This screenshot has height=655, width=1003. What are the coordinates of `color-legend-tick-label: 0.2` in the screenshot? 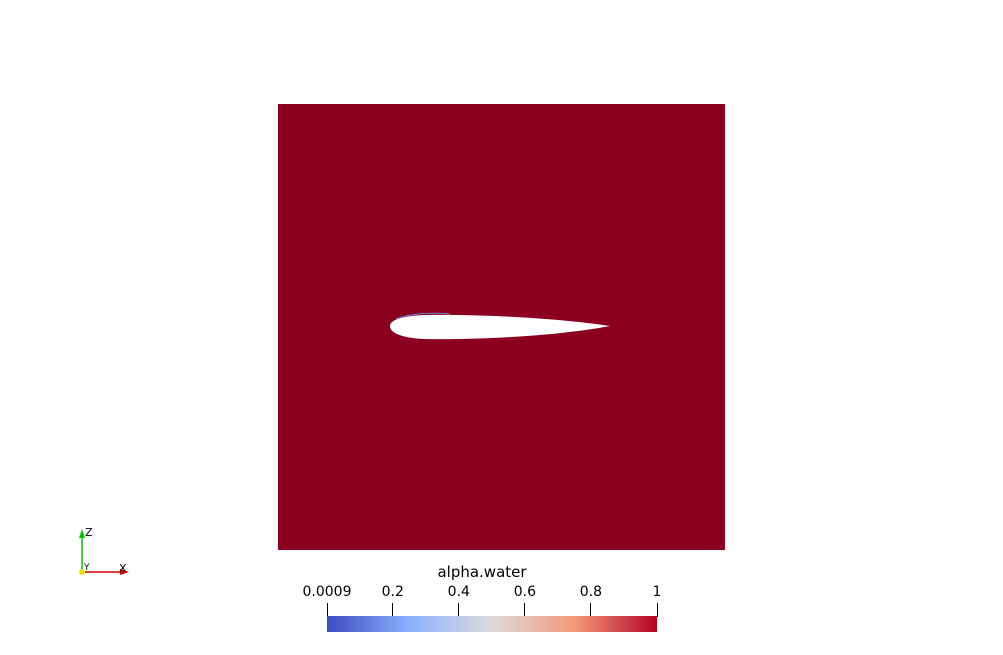 It's located at (392, 592).